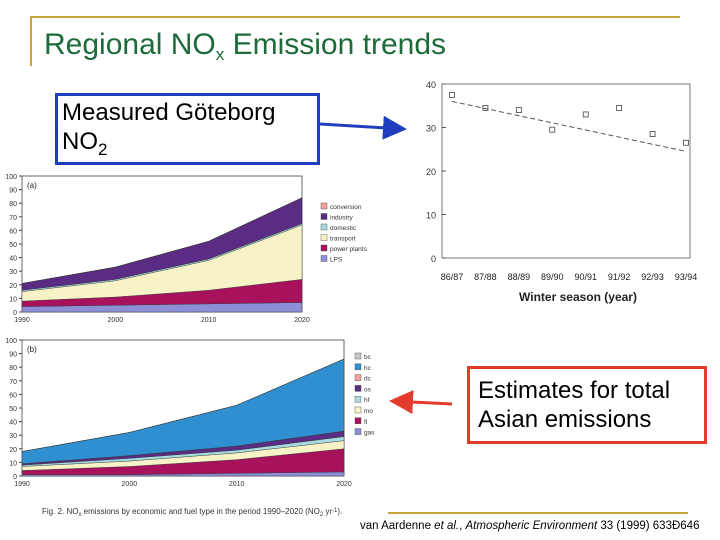 The image size is (720, 540). I want to click on trend-line, so click(569, 126).